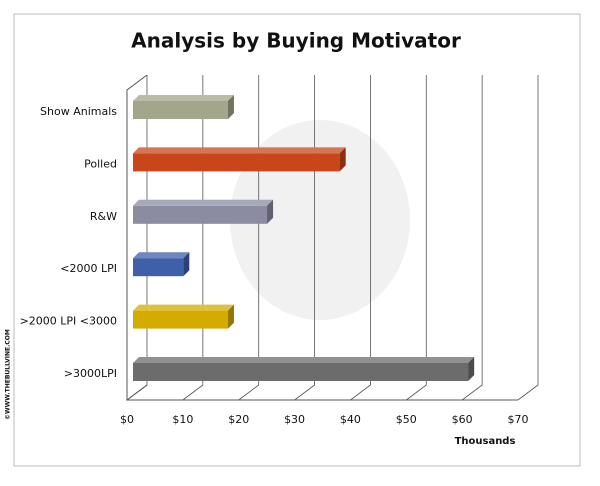 The image size is (600, 486). I want to click on chart-title: Analysis by Buying Motivator, so click(296, 41).